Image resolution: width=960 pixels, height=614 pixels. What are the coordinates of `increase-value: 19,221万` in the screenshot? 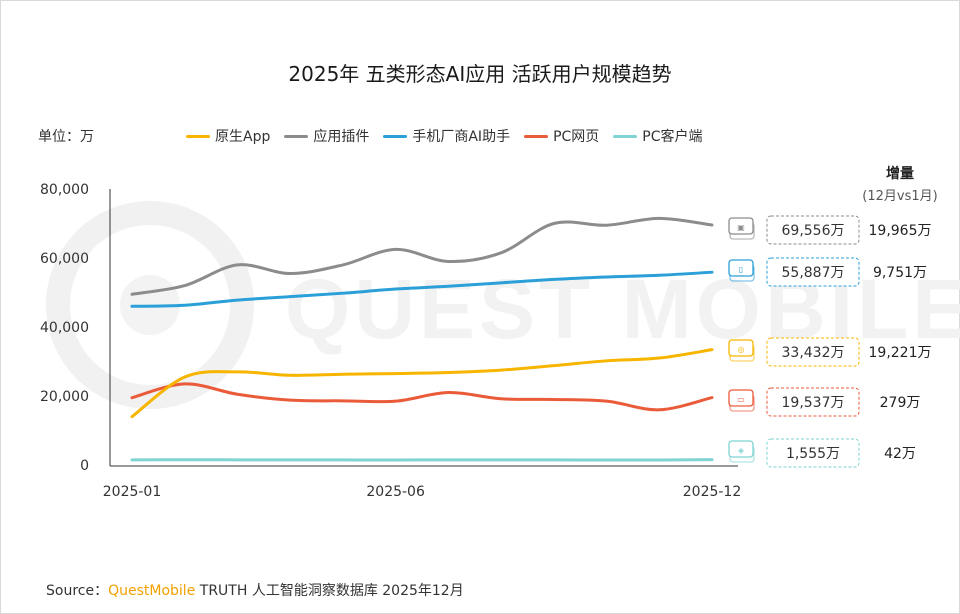 It's located at (900, 353).